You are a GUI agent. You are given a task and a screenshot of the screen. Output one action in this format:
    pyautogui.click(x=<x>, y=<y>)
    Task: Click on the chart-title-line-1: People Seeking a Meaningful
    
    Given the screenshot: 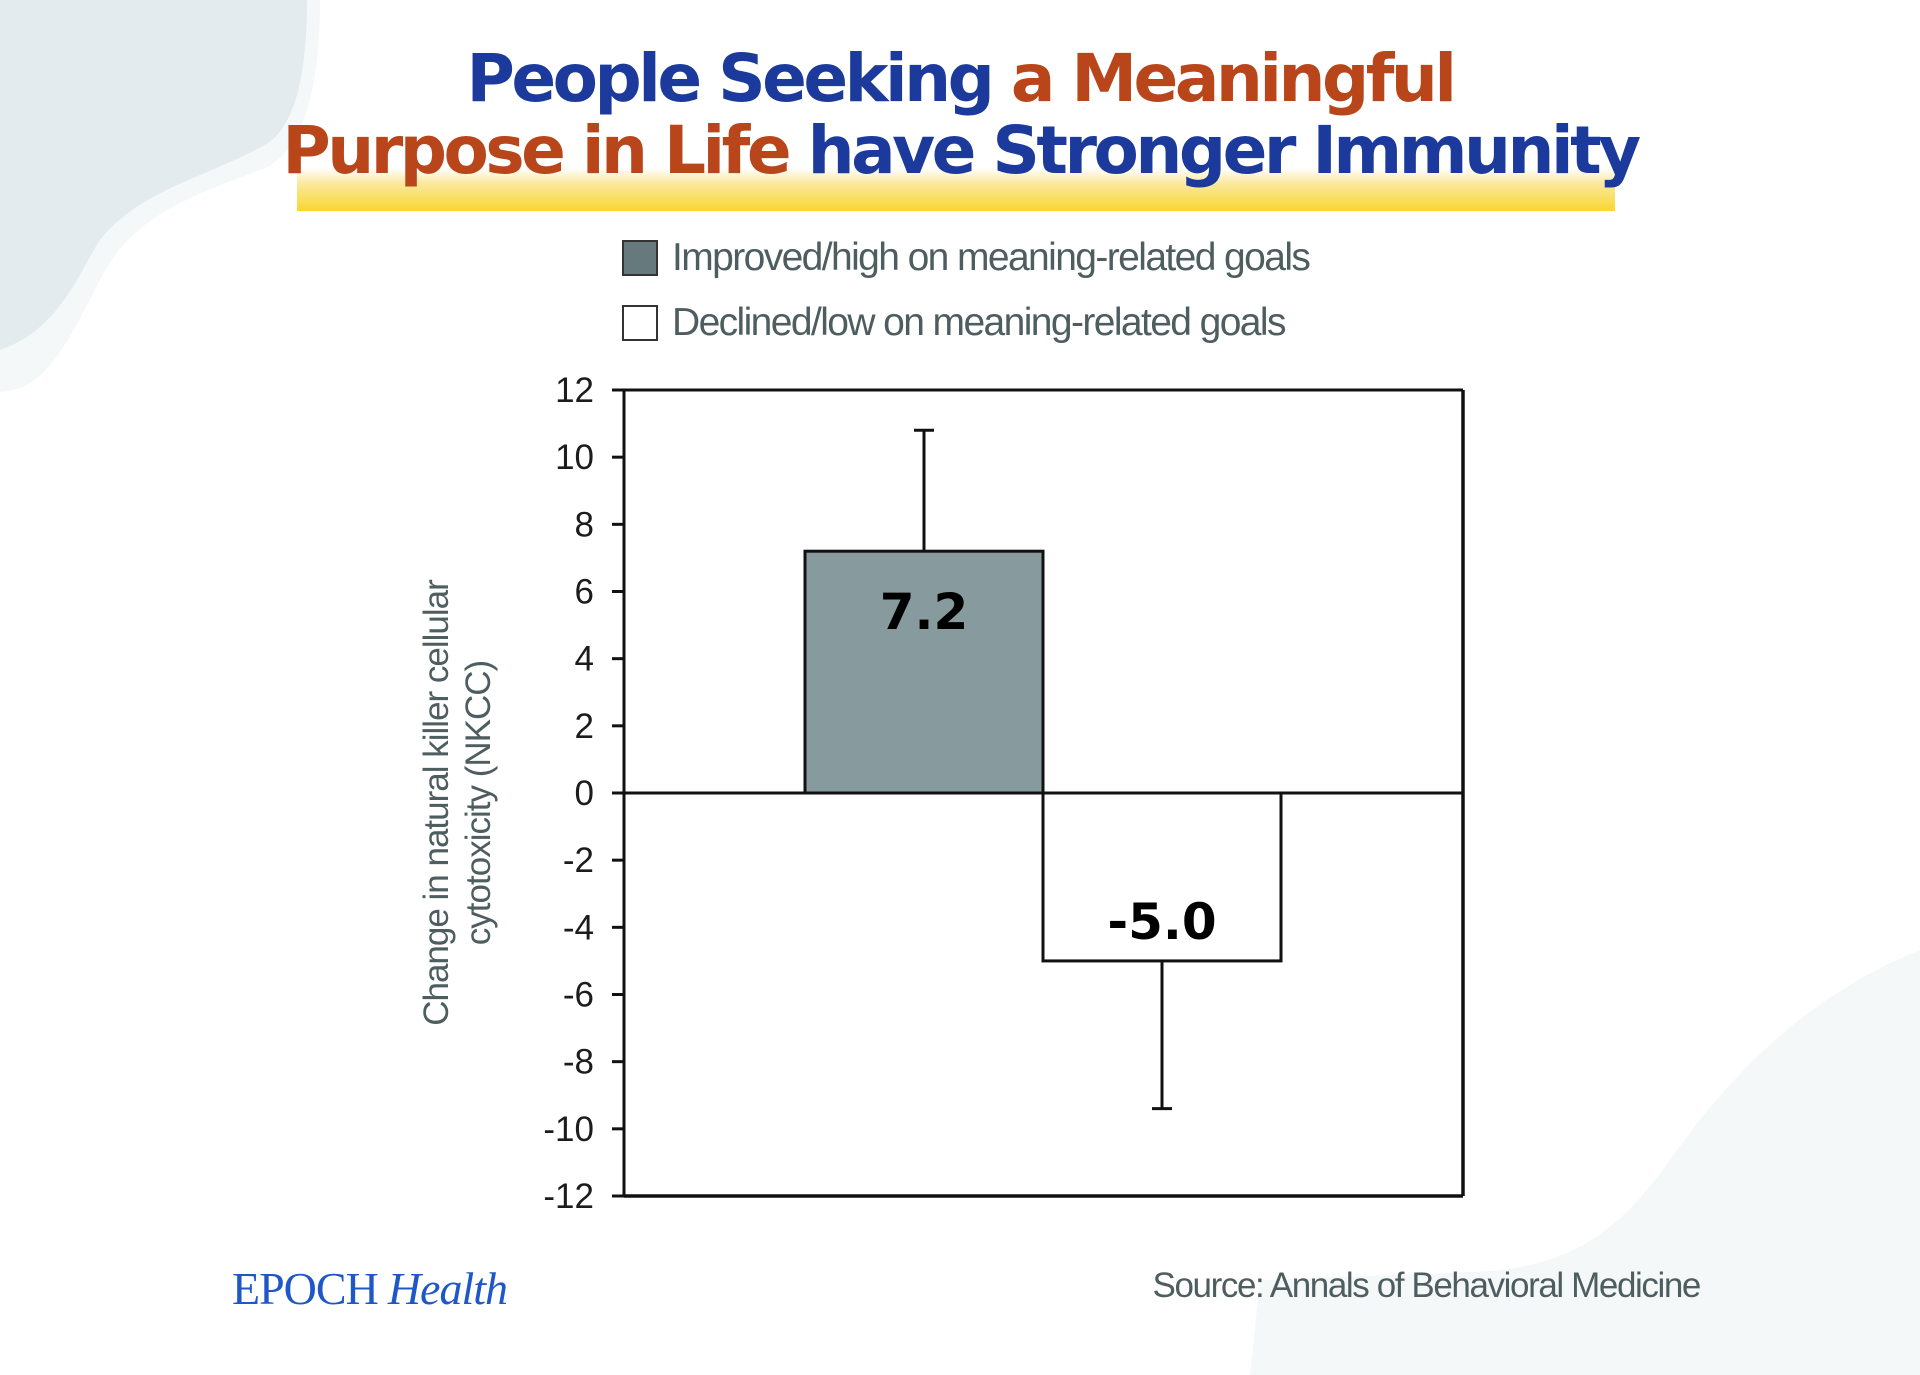 What is the action you would take?
    pyautogui.click(x=960, y=79)
    